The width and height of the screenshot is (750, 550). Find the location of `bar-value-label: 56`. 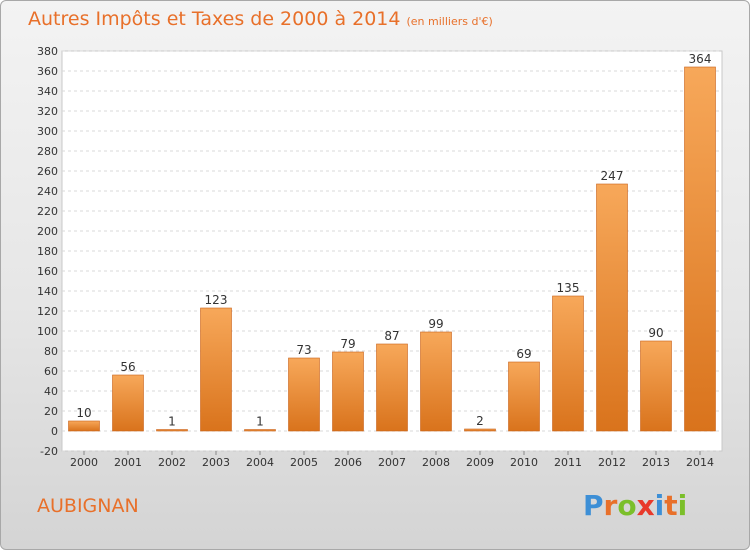

bar-value-label: 56 is located at coordinates (127, 367).